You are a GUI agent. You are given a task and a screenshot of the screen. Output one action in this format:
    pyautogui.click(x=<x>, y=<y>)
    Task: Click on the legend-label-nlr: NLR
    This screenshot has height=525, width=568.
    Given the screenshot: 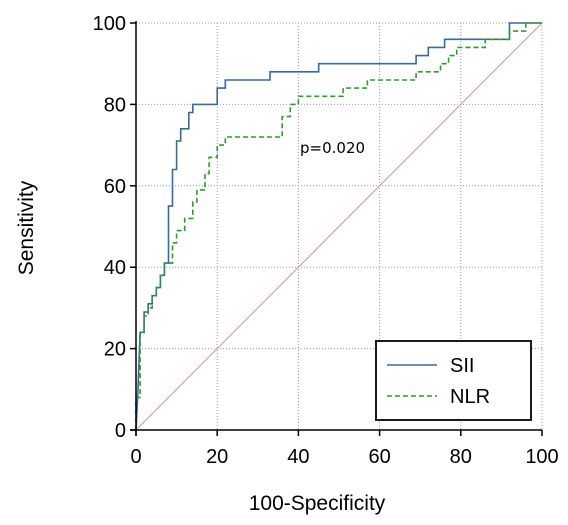 What is the action you would take?
    pyautogui.click(x=470, y=397)
    